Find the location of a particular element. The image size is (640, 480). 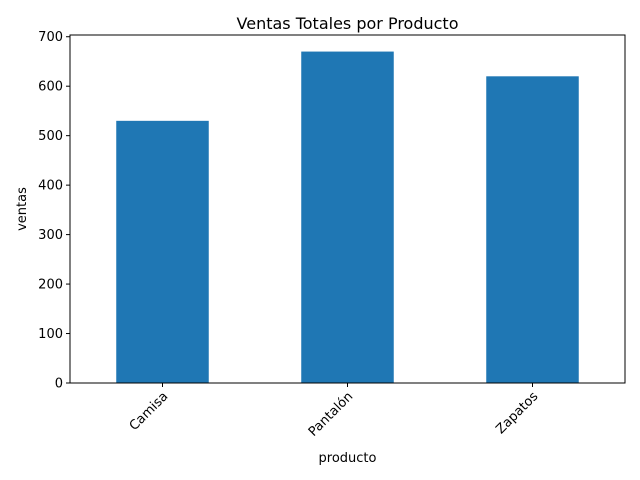

y-tick-label: 200 is located at coordinates (50, 285).